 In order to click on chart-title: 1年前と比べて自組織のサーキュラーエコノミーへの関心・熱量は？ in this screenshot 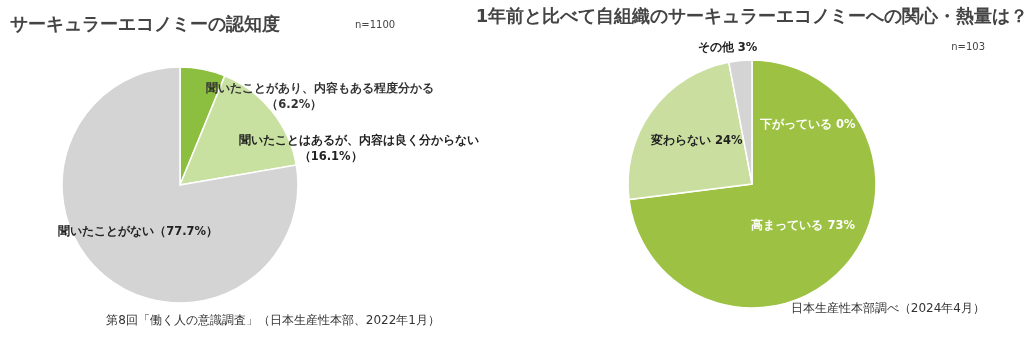, I will do `click(749, 15)`.